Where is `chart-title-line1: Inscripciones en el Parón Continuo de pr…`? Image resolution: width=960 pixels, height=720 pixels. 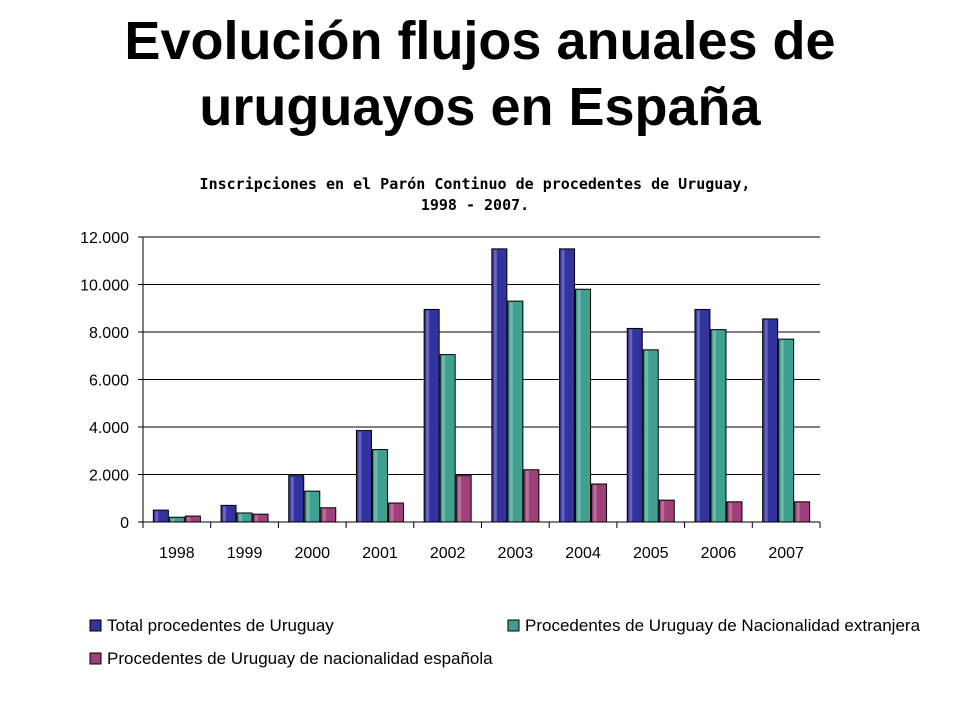 chart-title-line1: Inscripciones en el Parón Continuo de pr… is located at coordinates (475, 184).